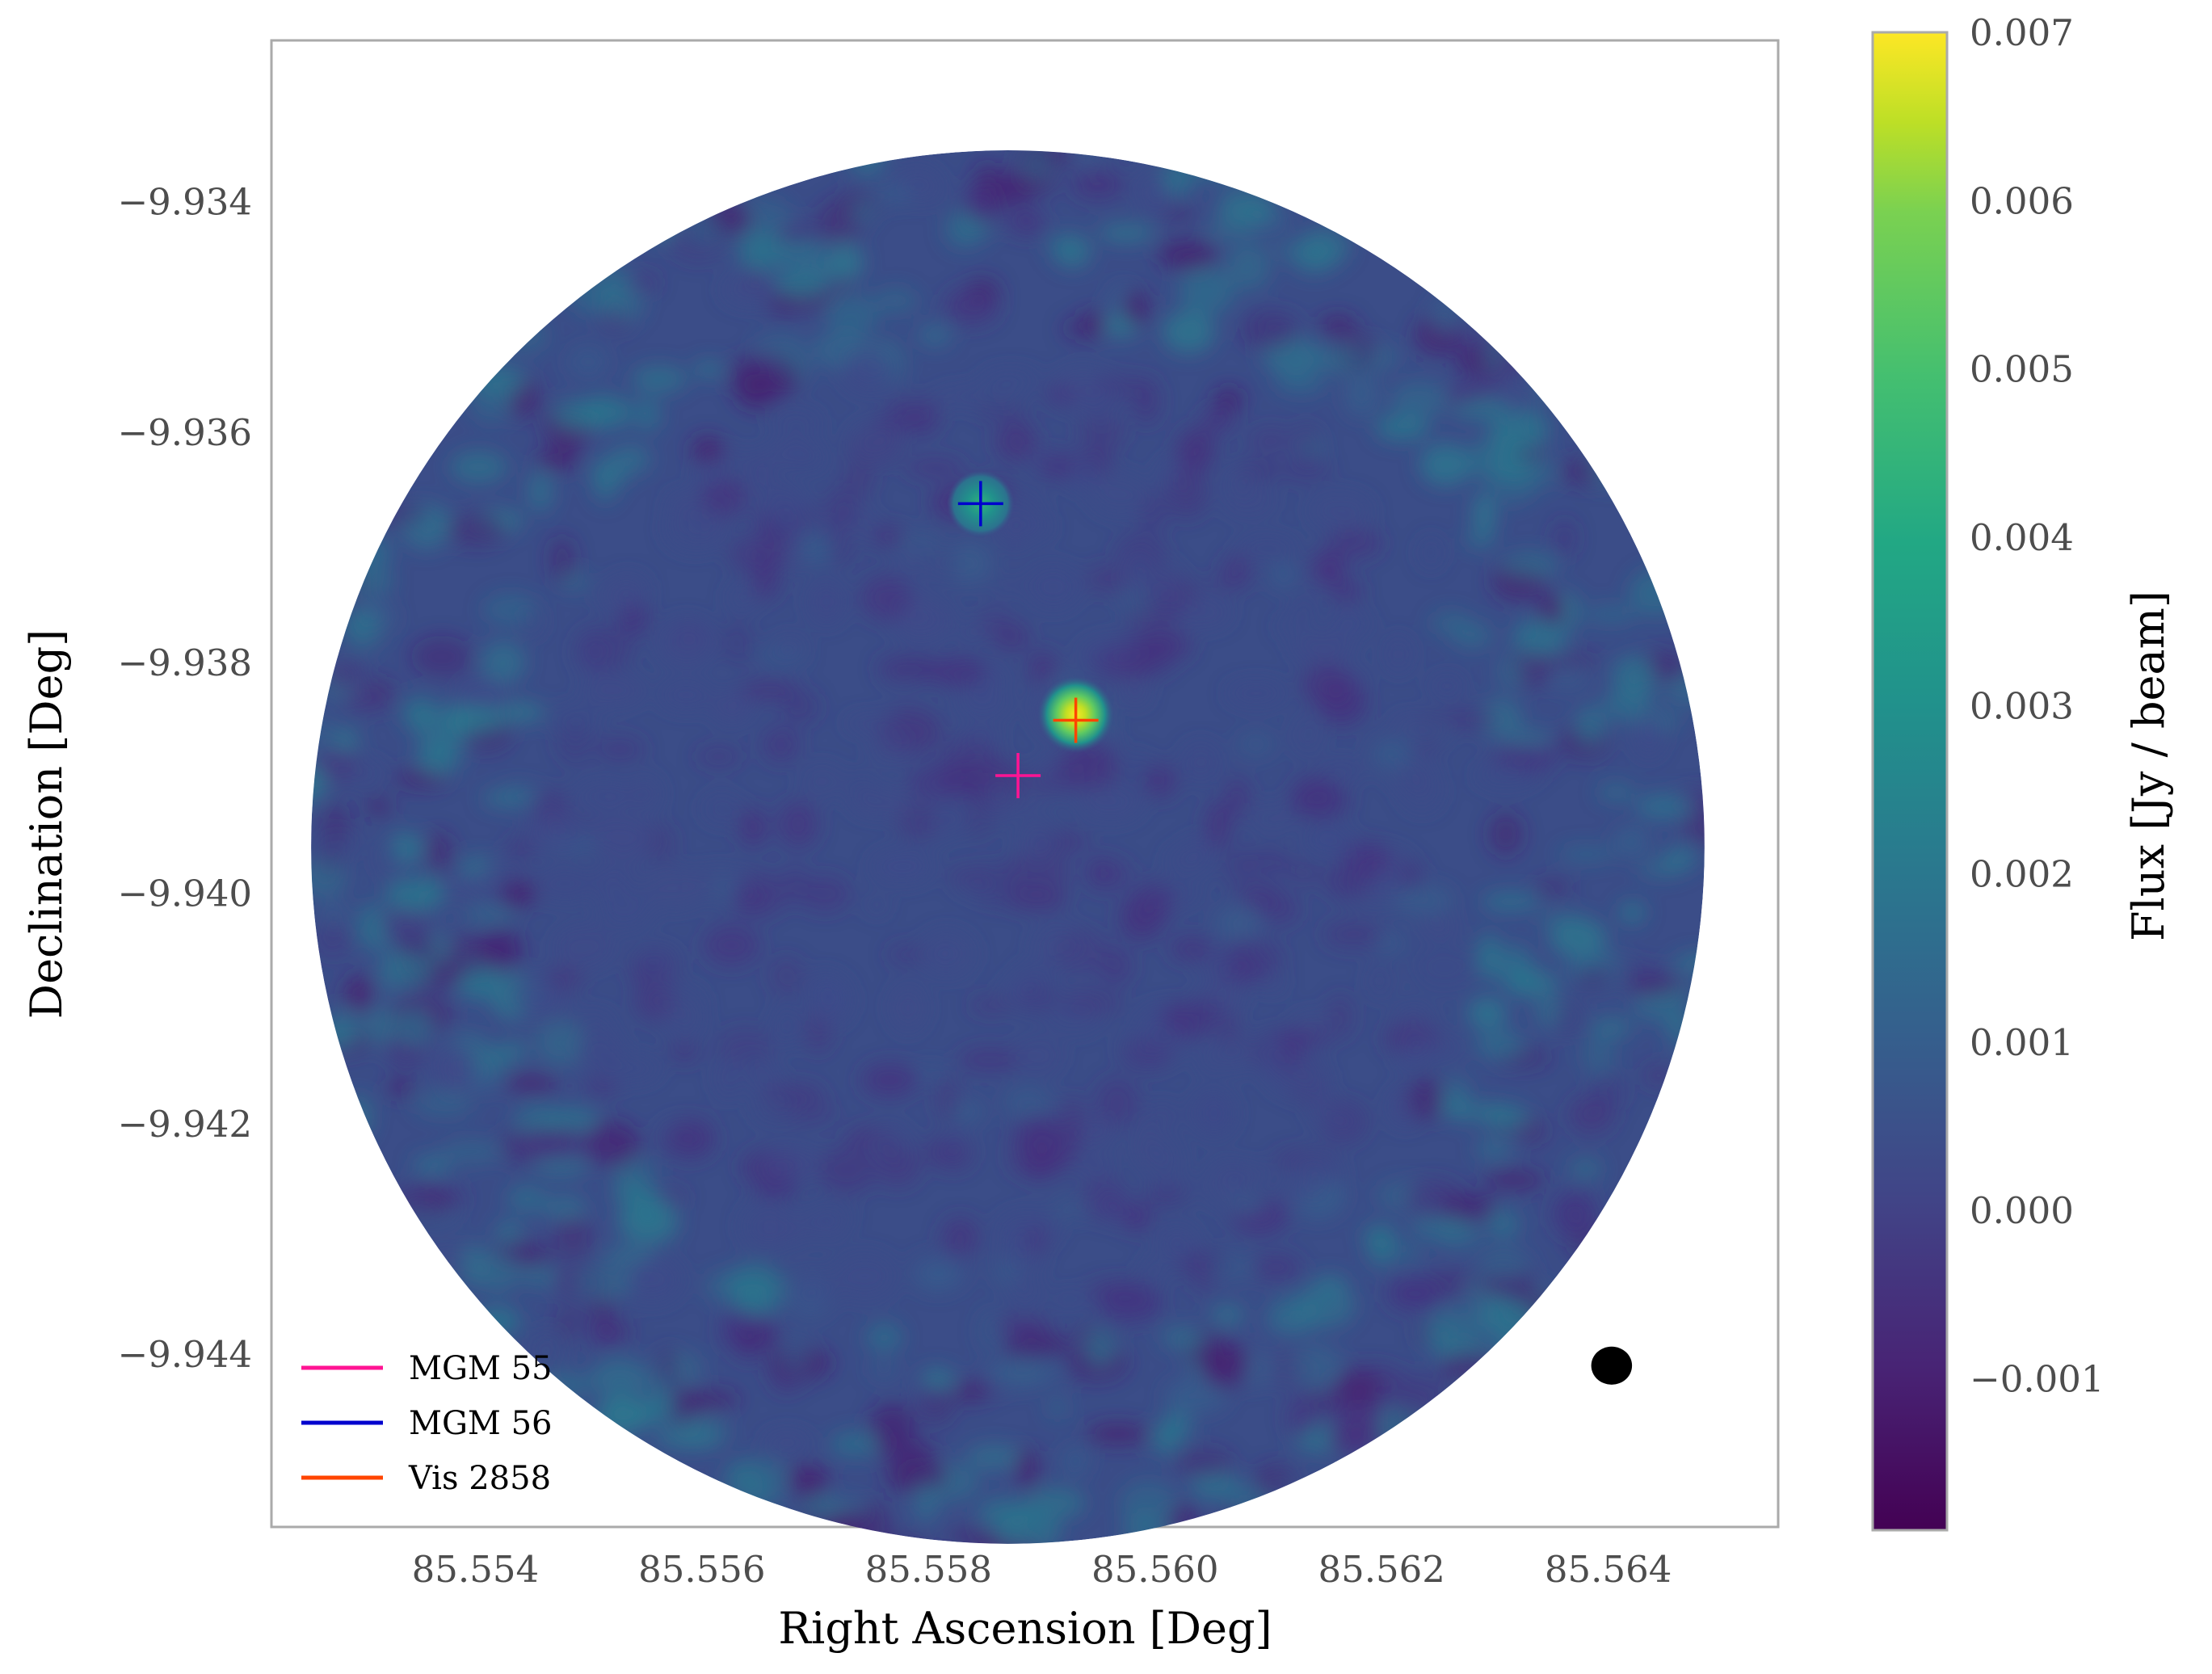  Describe the element at coordinates (184, 1124) in the screenshot. I see `y-tick-label: −9.942` at that location.